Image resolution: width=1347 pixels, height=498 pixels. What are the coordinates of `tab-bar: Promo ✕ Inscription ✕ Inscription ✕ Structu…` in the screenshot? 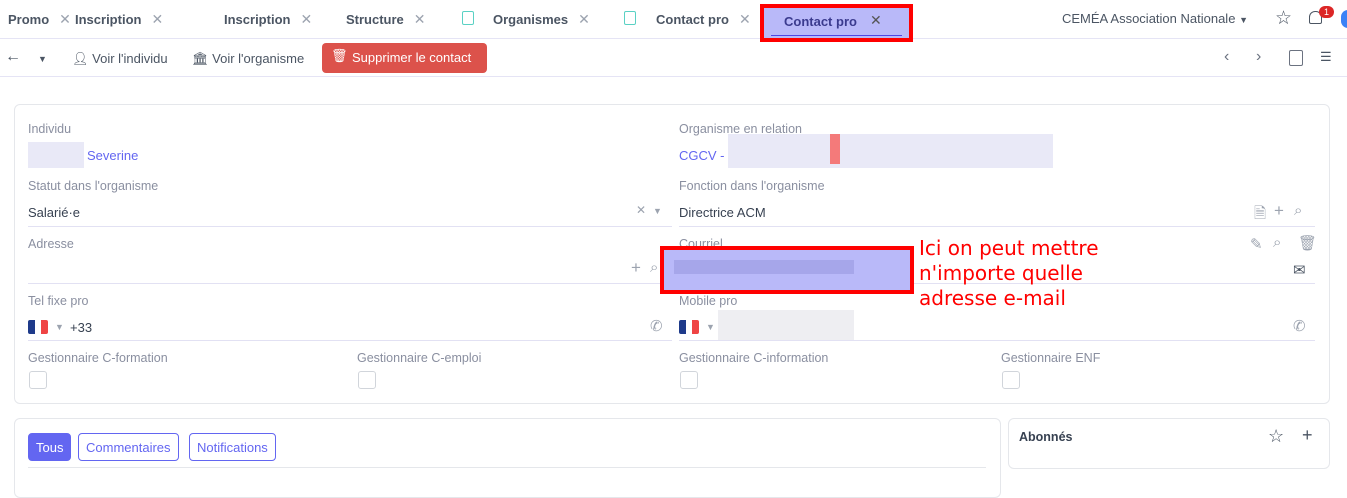 It's located at (673, 21).